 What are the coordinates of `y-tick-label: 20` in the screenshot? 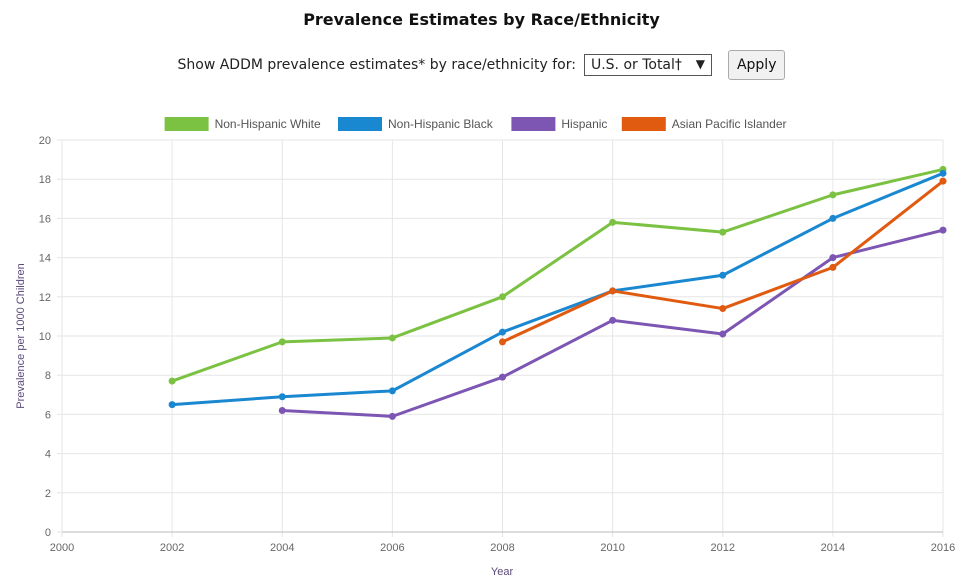 It's located at (45, 141).